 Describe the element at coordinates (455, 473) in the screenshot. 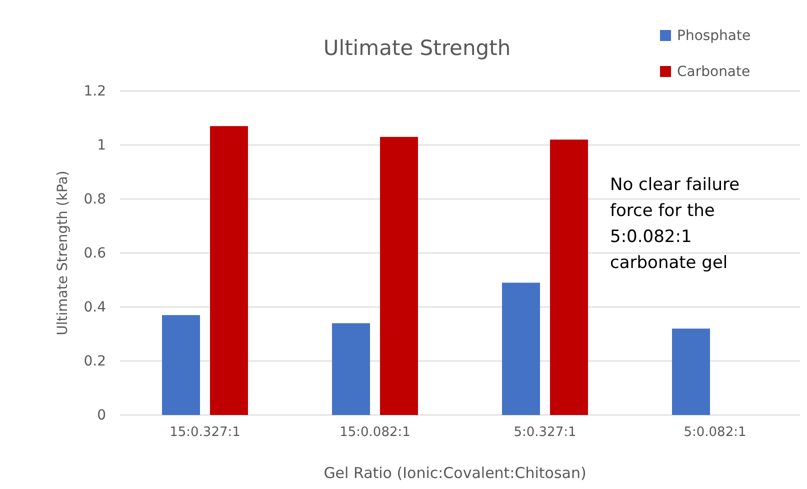

I see `x-axis-title: Gel Ratio (Ionic:Covalent:Chitosan)` at that location.